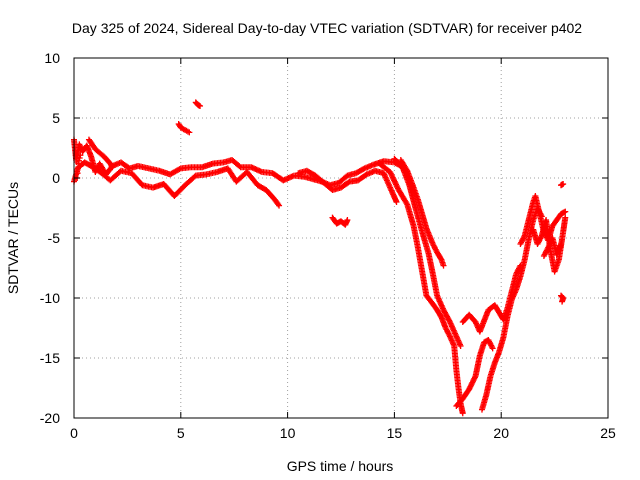 This screenshot has width=640, height=480. I want to click on x-tick-label: 15, so click(395, 433).